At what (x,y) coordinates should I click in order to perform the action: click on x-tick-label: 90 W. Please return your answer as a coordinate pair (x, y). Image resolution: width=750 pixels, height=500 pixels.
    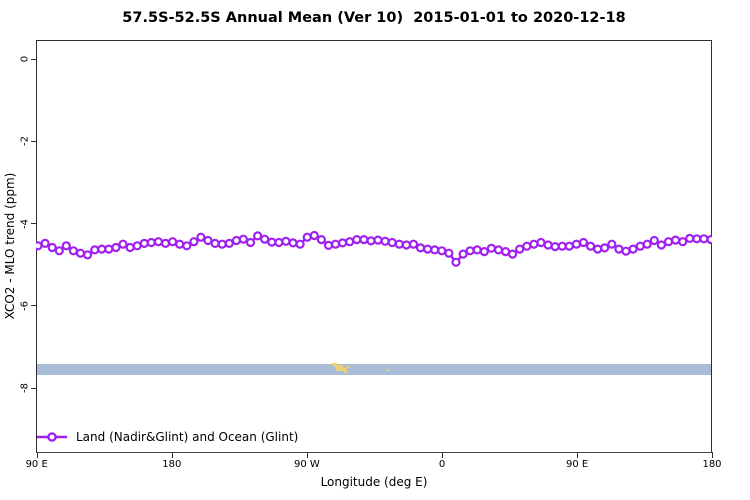
    Looking at the image, I should click on (306, 464).